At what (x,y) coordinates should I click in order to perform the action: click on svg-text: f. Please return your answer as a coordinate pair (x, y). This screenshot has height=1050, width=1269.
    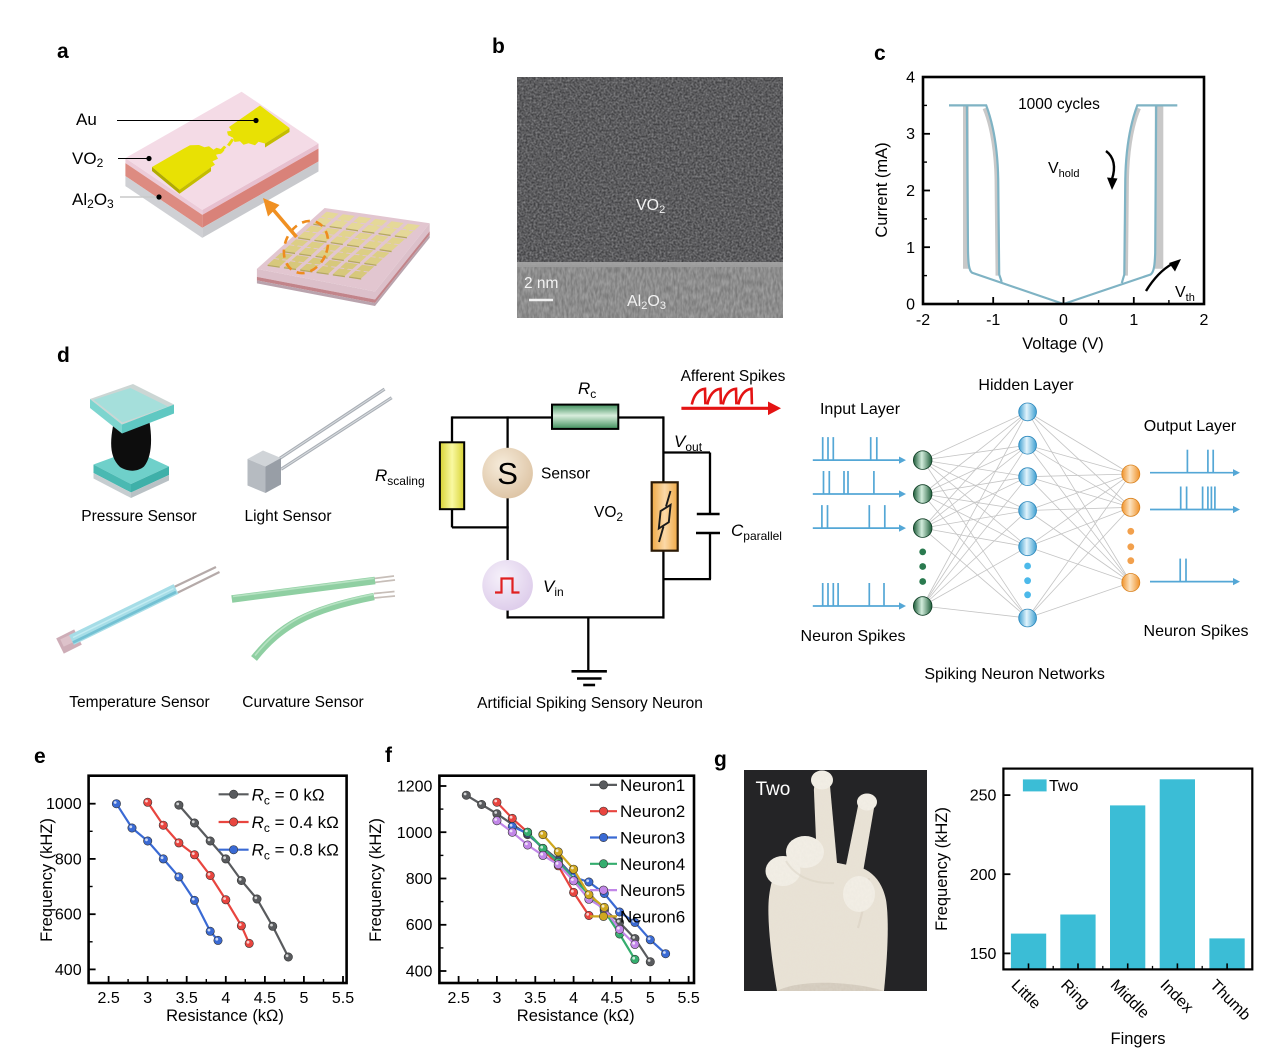
    Looking at the image, I should click on (389, 755).